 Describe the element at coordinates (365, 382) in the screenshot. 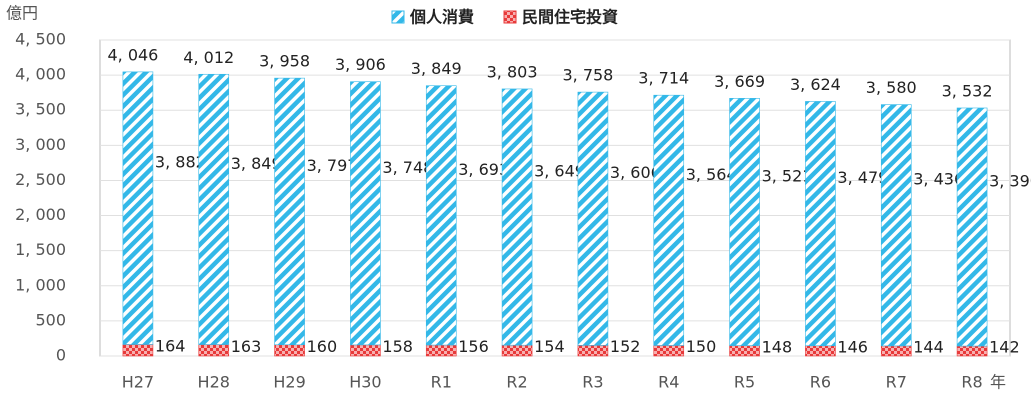

I see `x-tick-label: H30` at that location.